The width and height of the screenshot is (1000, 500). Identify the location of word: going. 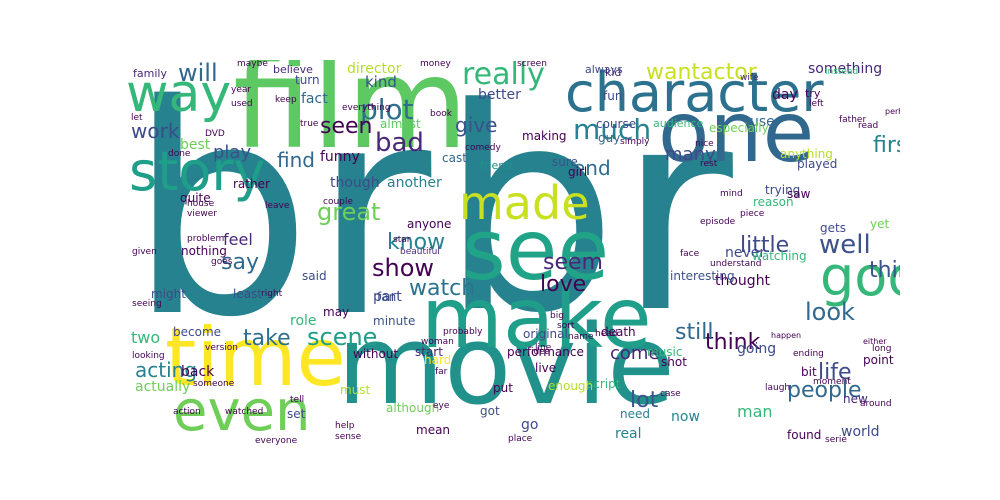
(757, 349).